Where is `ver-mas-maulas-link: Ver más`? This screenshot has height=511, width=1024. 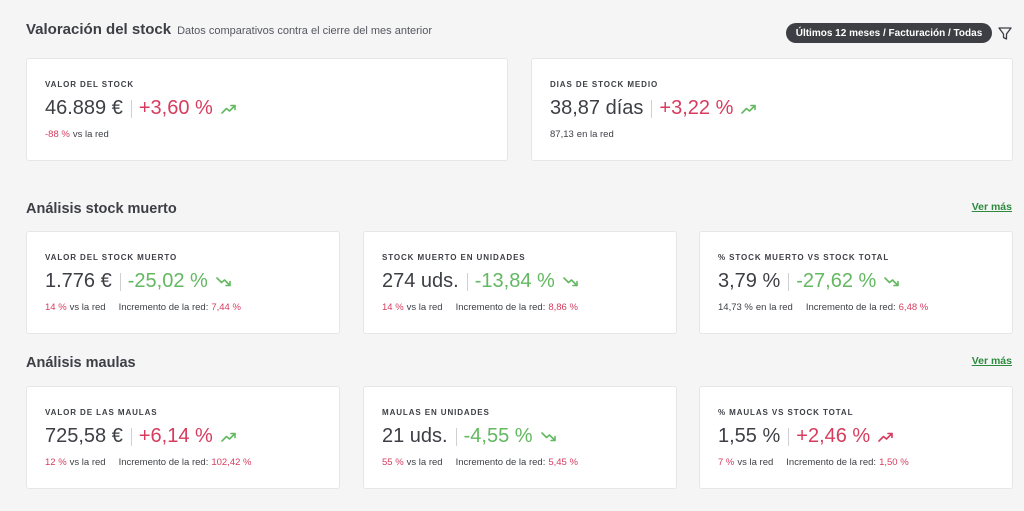
ver-mas-maulas-link: Ver más is located at coordinates (991, 361).